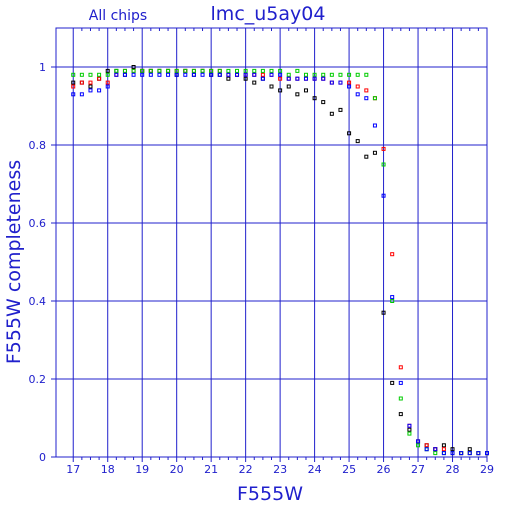  I want to click on x-tick-label: 22, so click(246, 469).